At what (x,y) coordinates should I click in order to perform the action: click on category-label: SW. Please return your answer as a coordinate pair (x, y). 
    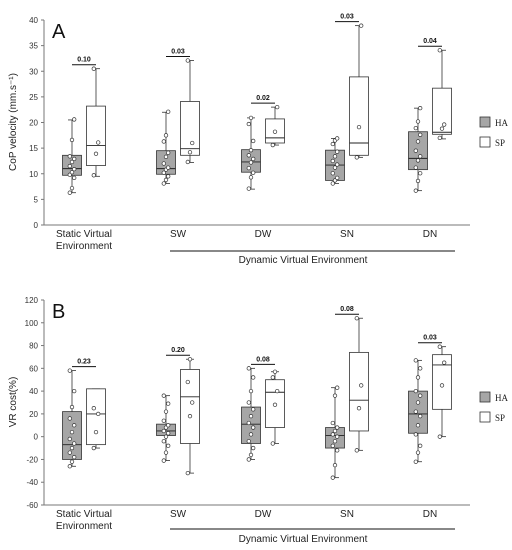
    Looking at the image, I should click on (178, 514).